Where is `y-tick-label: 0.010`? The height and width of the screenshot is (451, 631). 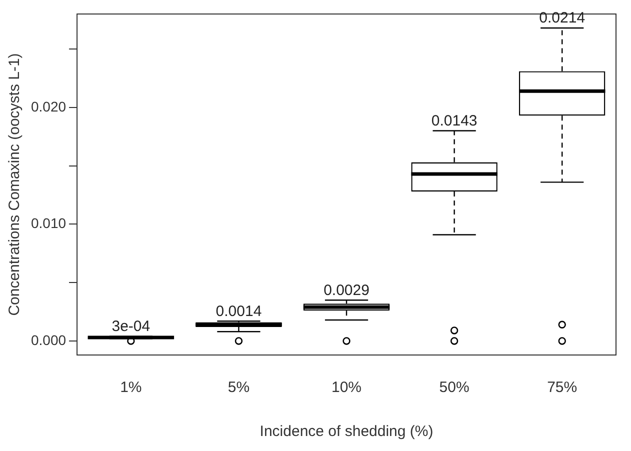
y-tick-label: 0.010 is located at coordinates (48, 223).